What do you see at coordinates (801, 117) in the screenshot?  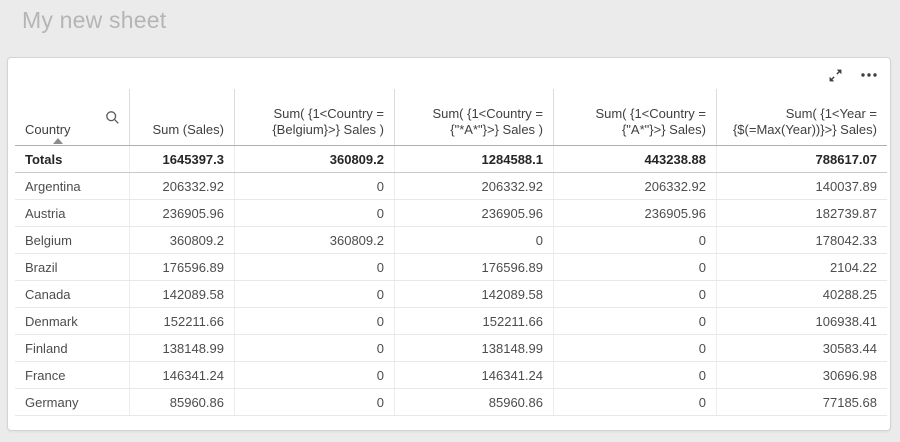 I see `column-header-max-year-expr: Sum( {1<Year = {$(=Max(Year))}>} Sales)` at bounding box center [801, 117].